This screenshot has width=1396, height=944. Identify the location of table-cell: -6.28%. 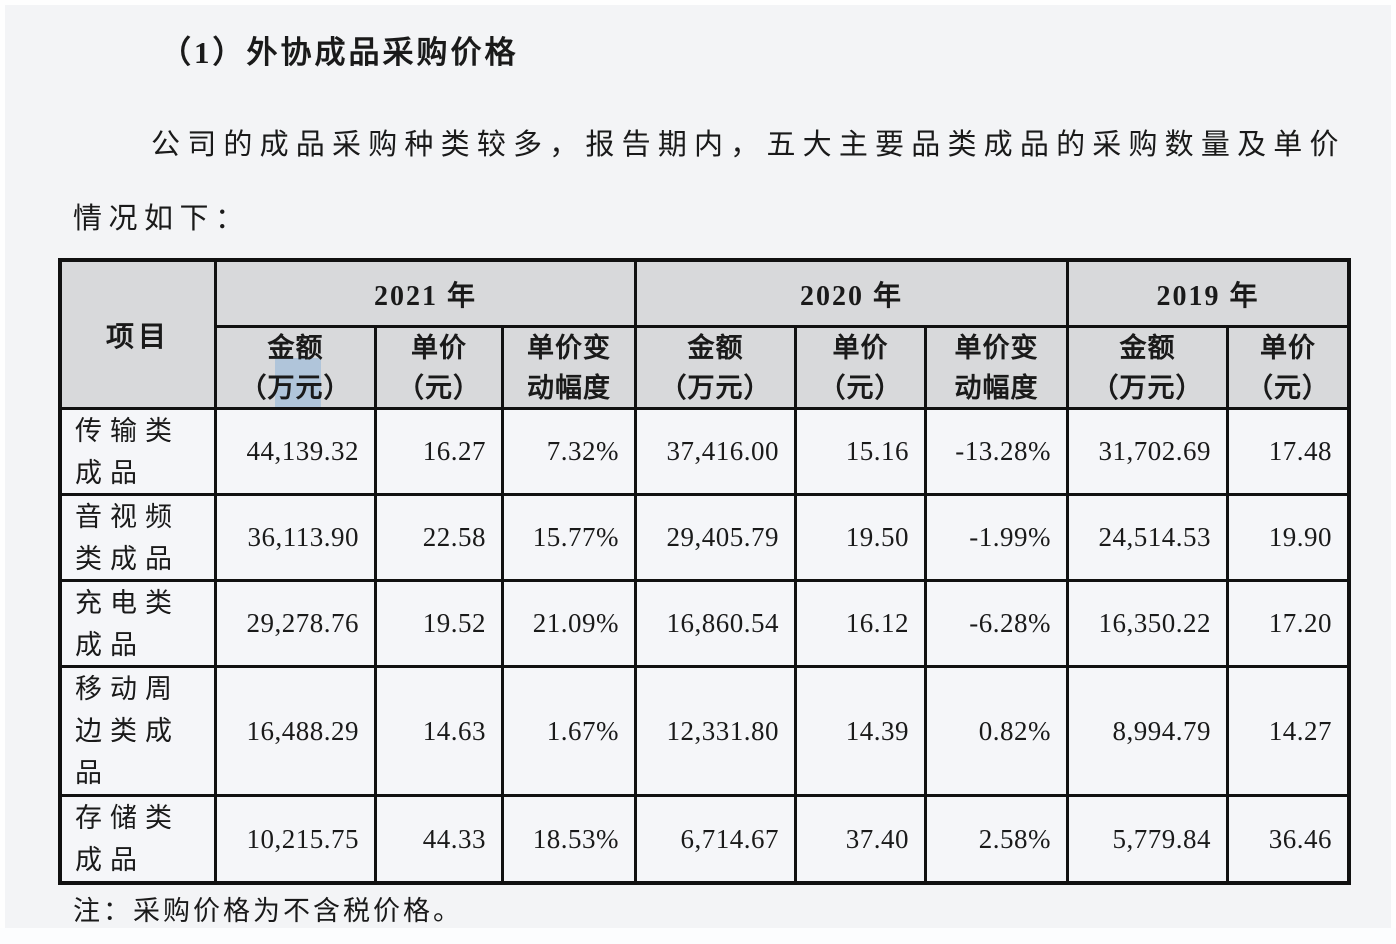
(998, 625).